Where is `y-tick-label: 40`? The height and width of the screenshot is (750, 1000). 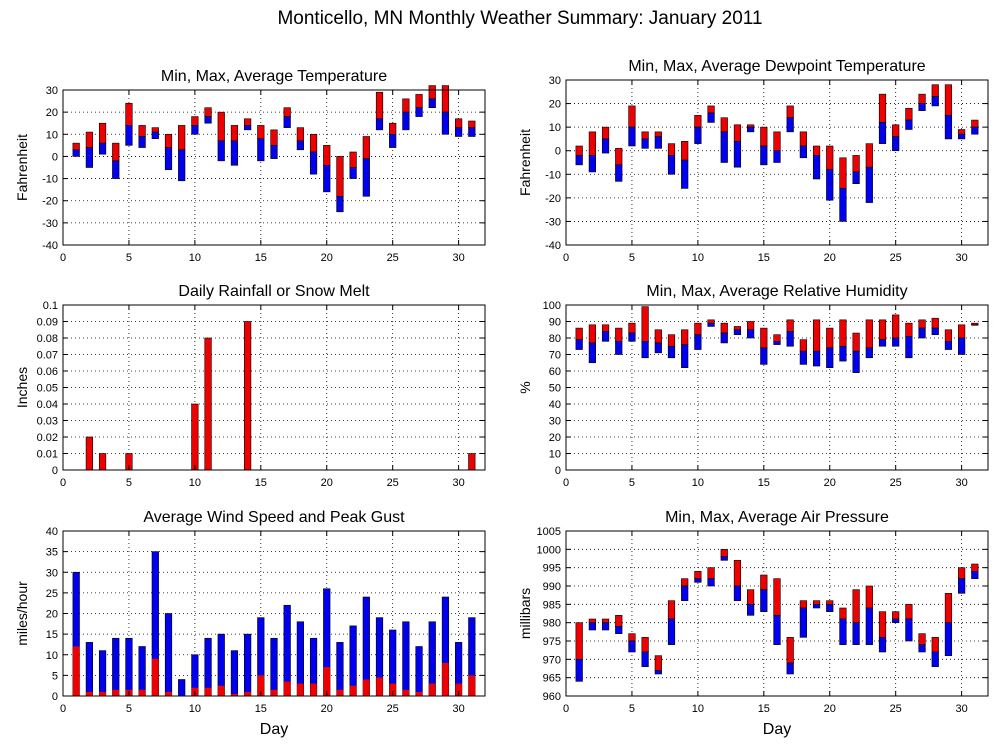 y-tick-label: 40 is located at coordinates (555, 405).